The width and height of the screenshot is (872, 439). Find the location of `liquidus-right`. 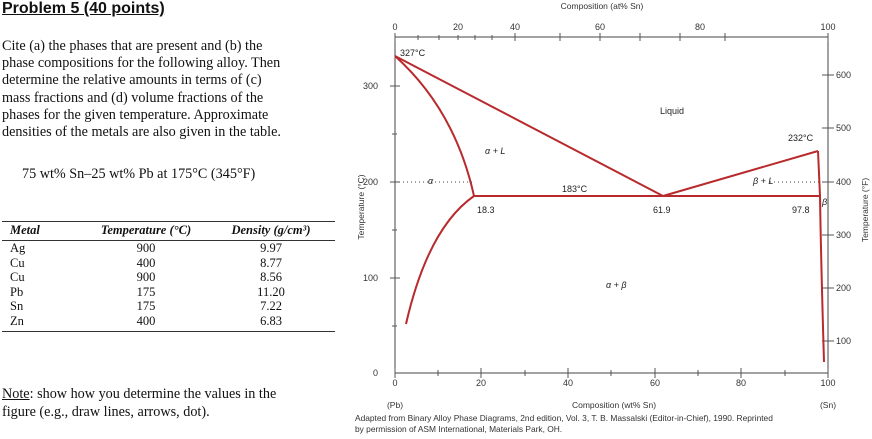

liquidus-right is located at coordinates (740, 173).